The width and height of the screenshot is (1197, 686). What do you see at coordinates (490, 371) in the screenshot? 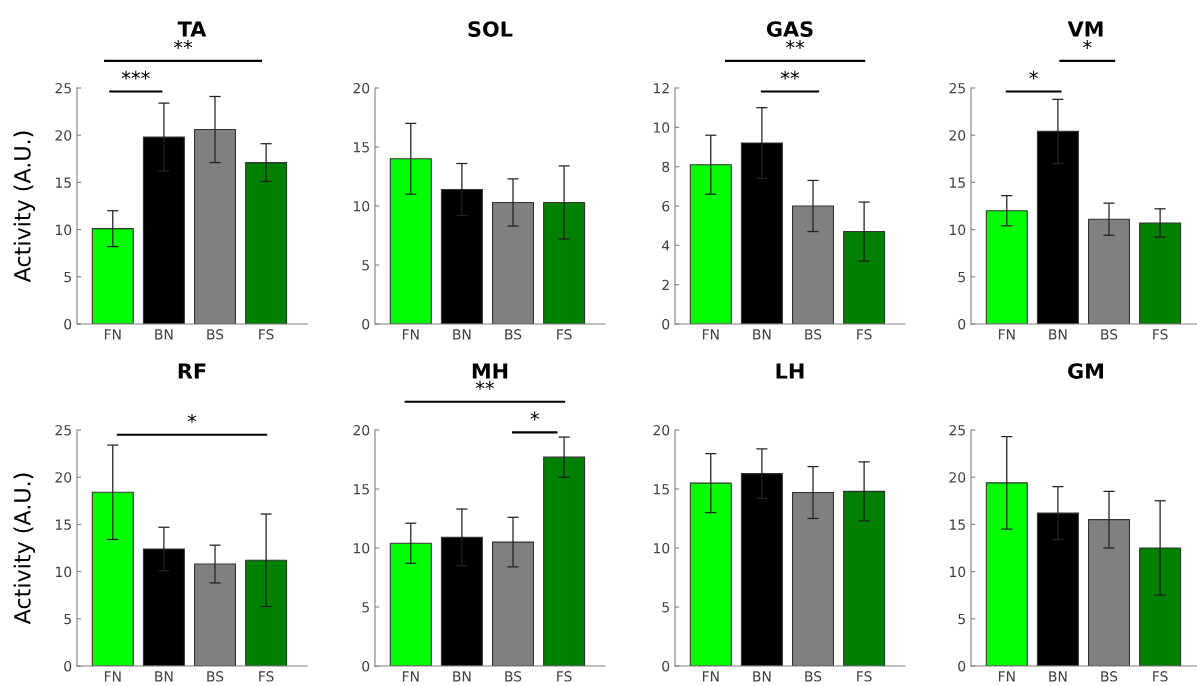
I see `chart-title: MH` at bounding box center [490, 371].